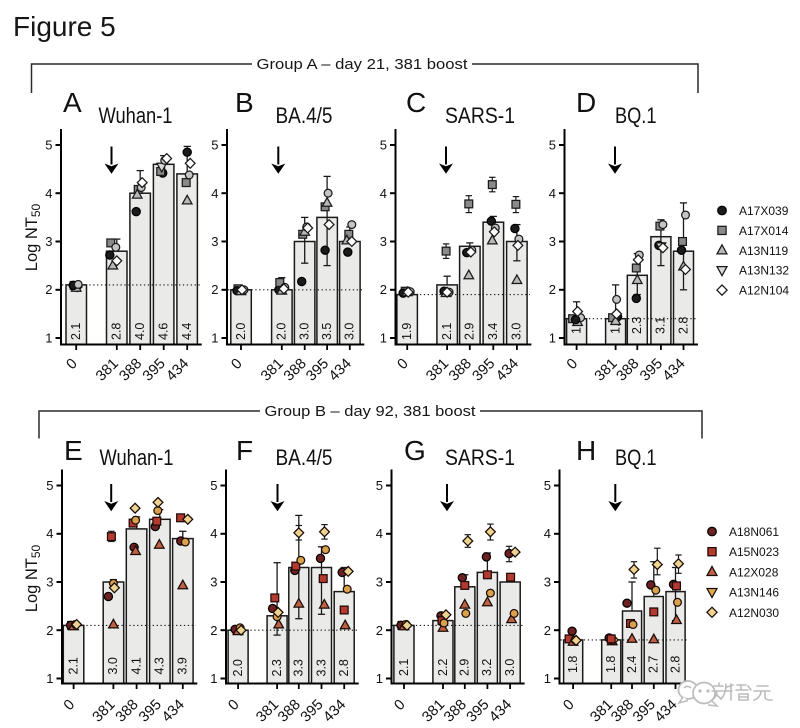  I want to click on svg-text: 3.1, so click(661, 325).